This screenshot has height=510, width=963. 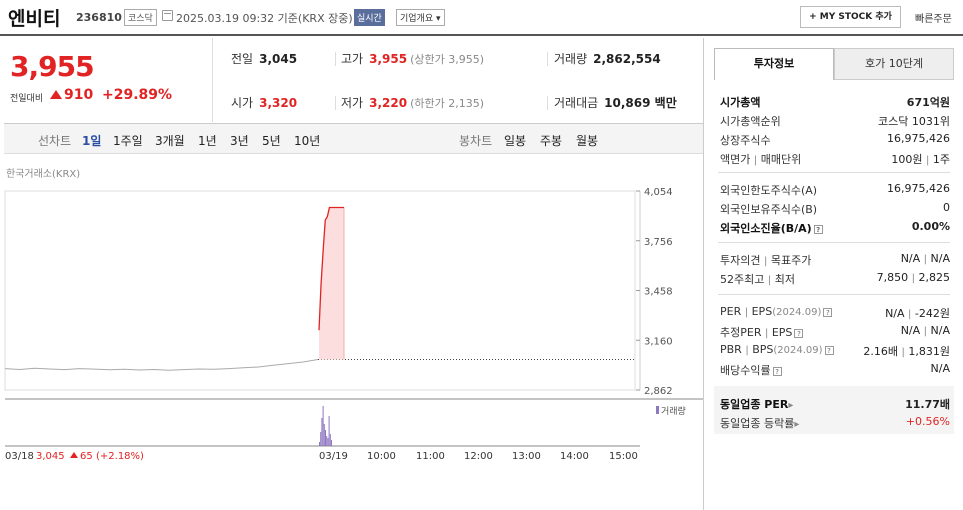 I want to click on info-row: 시가총액 671억원, so click(x=834, y=101).